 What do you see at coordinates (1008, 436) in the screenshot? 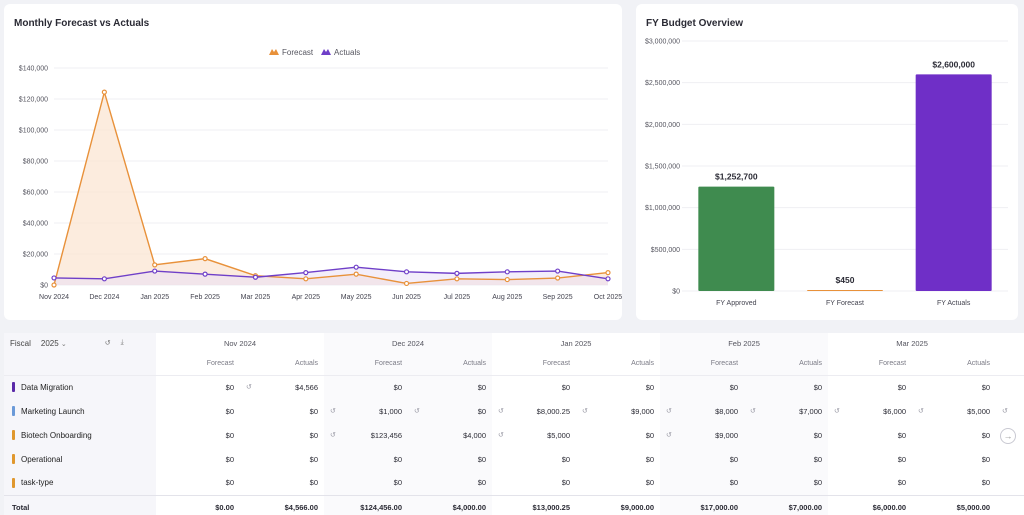
I see `next-arrow-icon: →` at bounding box center [1008, 436].